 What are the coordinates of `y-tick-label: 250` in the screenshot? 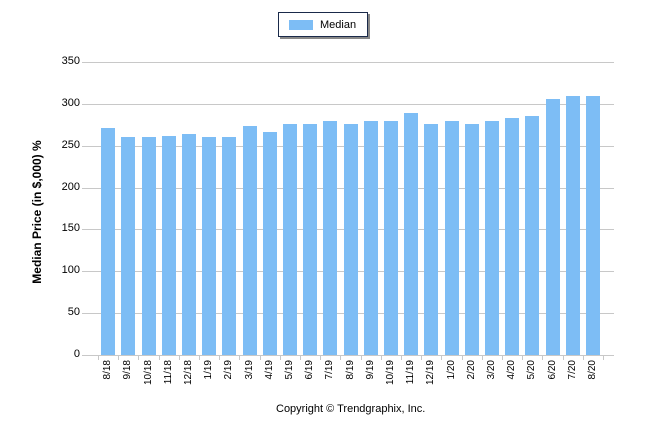 It's located at (70, 144).